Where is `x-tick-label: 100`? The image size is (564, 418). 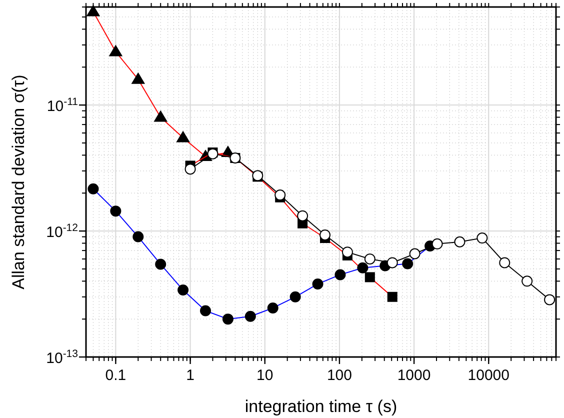
x-tick-label: 100 is located at coordinates (339, 375).